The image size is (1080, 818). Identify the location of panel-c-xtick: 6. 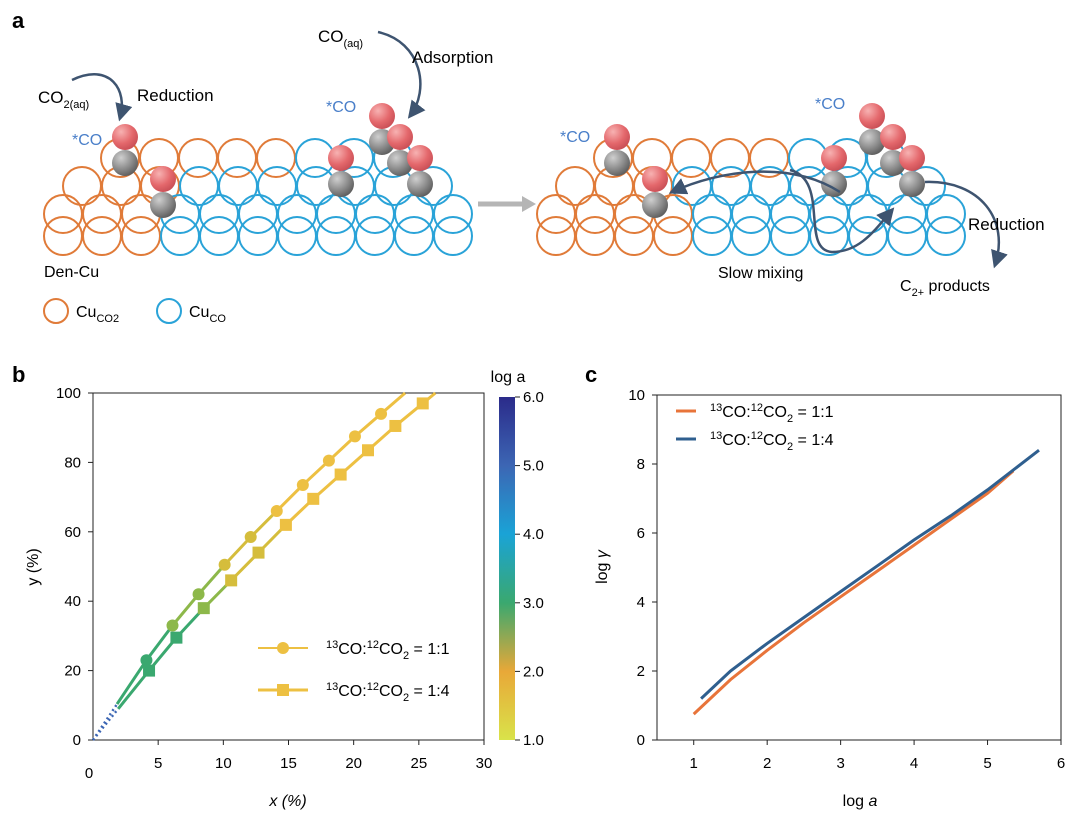
(1061, 763).